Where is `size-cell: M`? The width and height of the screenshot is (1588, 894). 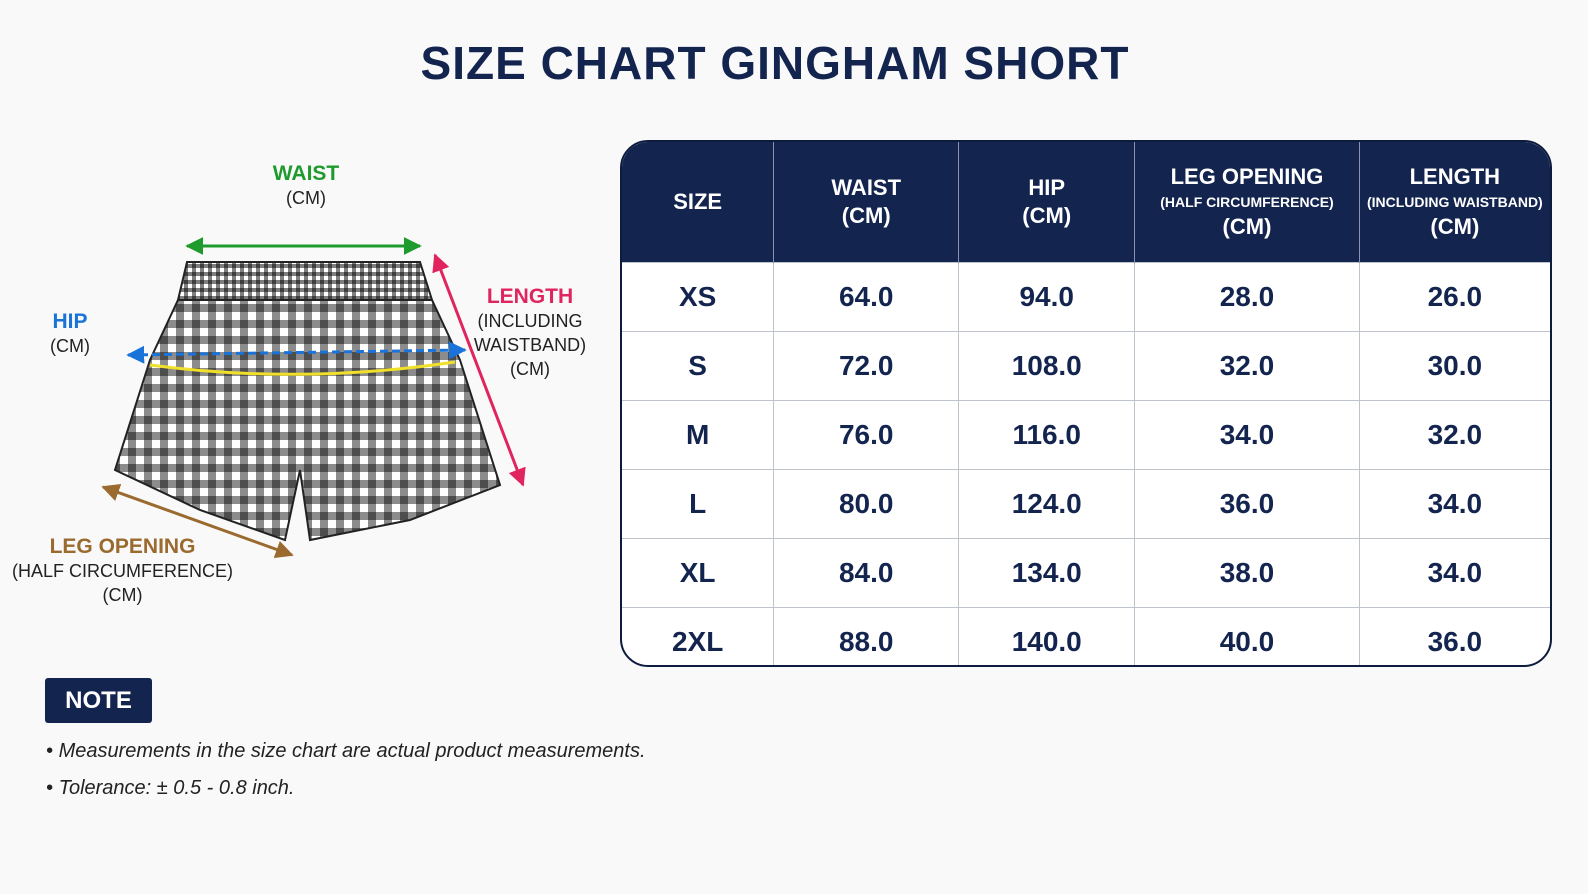 size-cell: M is located at coordinates (698, 435).